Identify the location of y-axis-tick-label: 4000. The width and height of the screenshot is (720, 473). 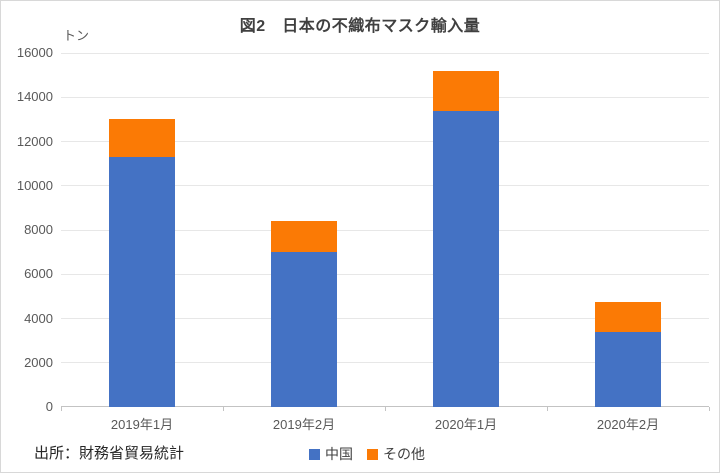
(38, 318).